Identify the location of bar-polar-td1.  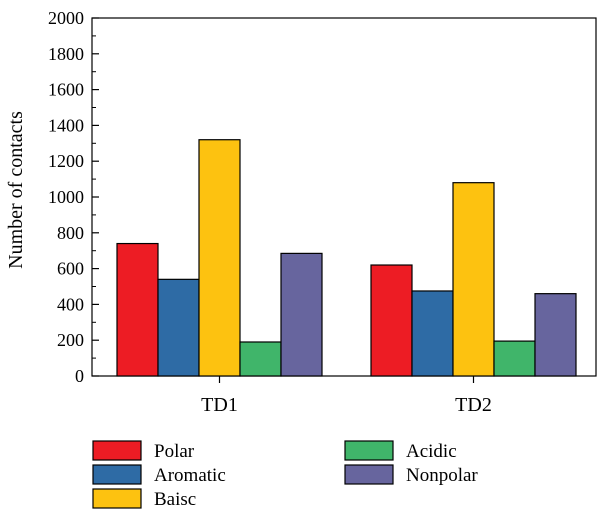
(137, 309).